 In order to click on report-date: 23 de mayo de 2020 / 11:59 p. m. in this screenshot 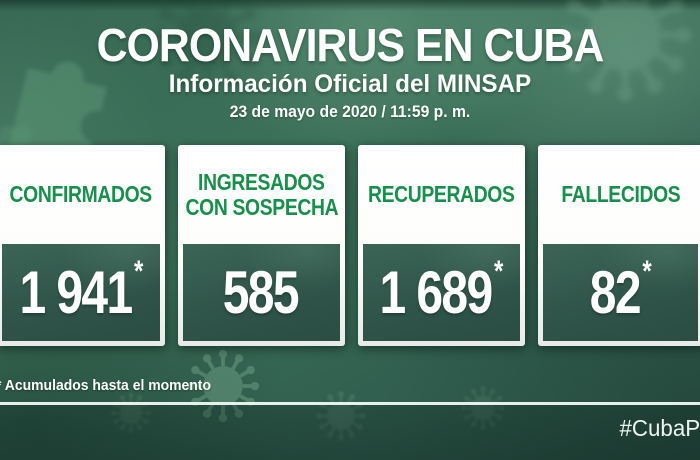, I will do `click(350, 112)`.